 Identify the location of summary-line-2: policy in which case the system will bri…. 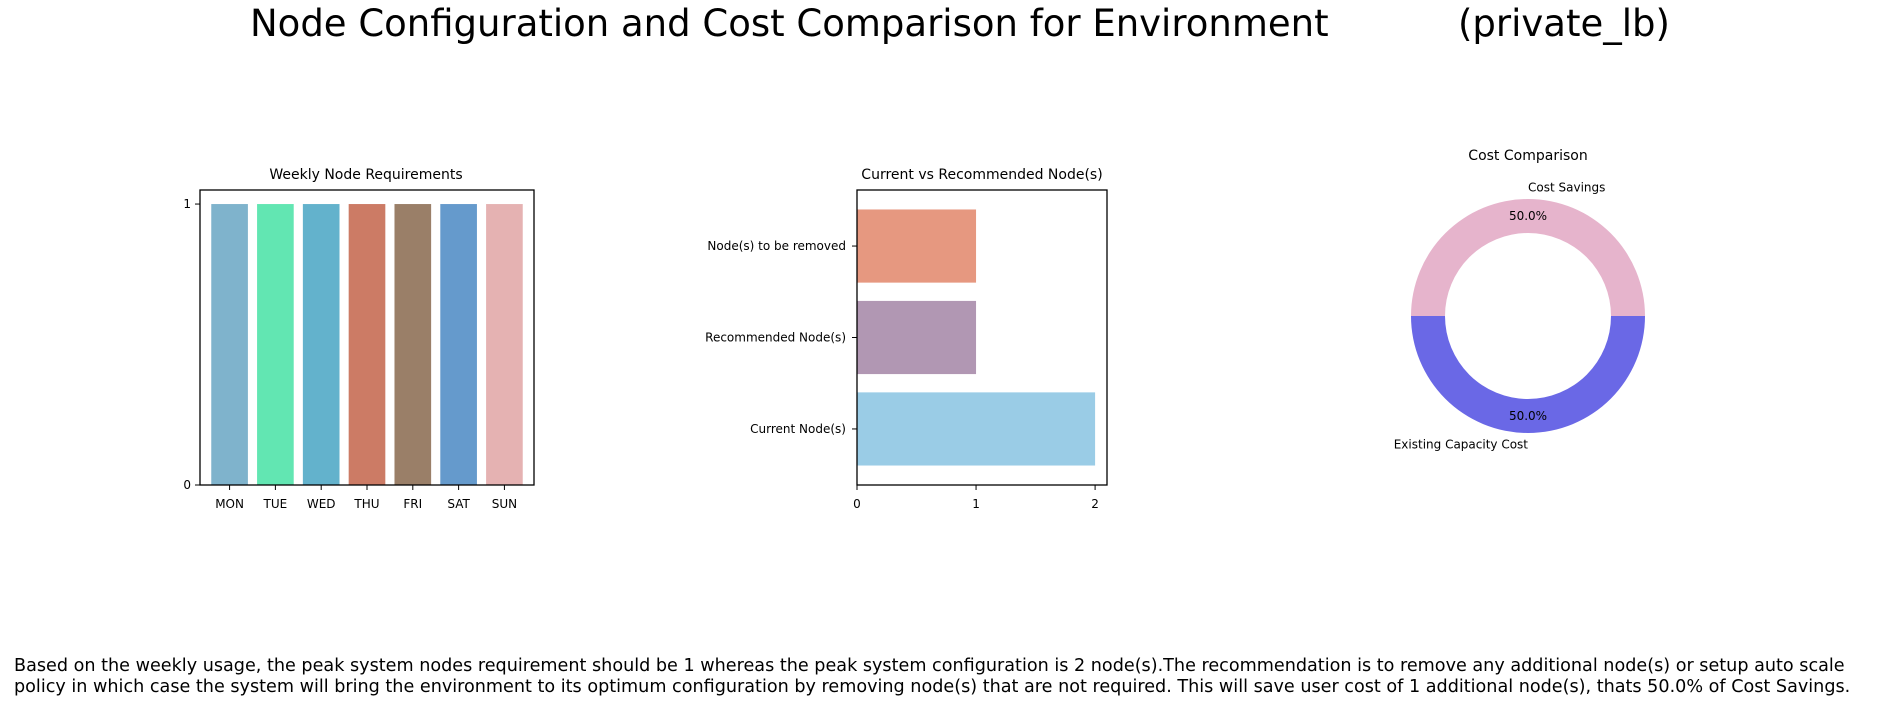
(932, 687).